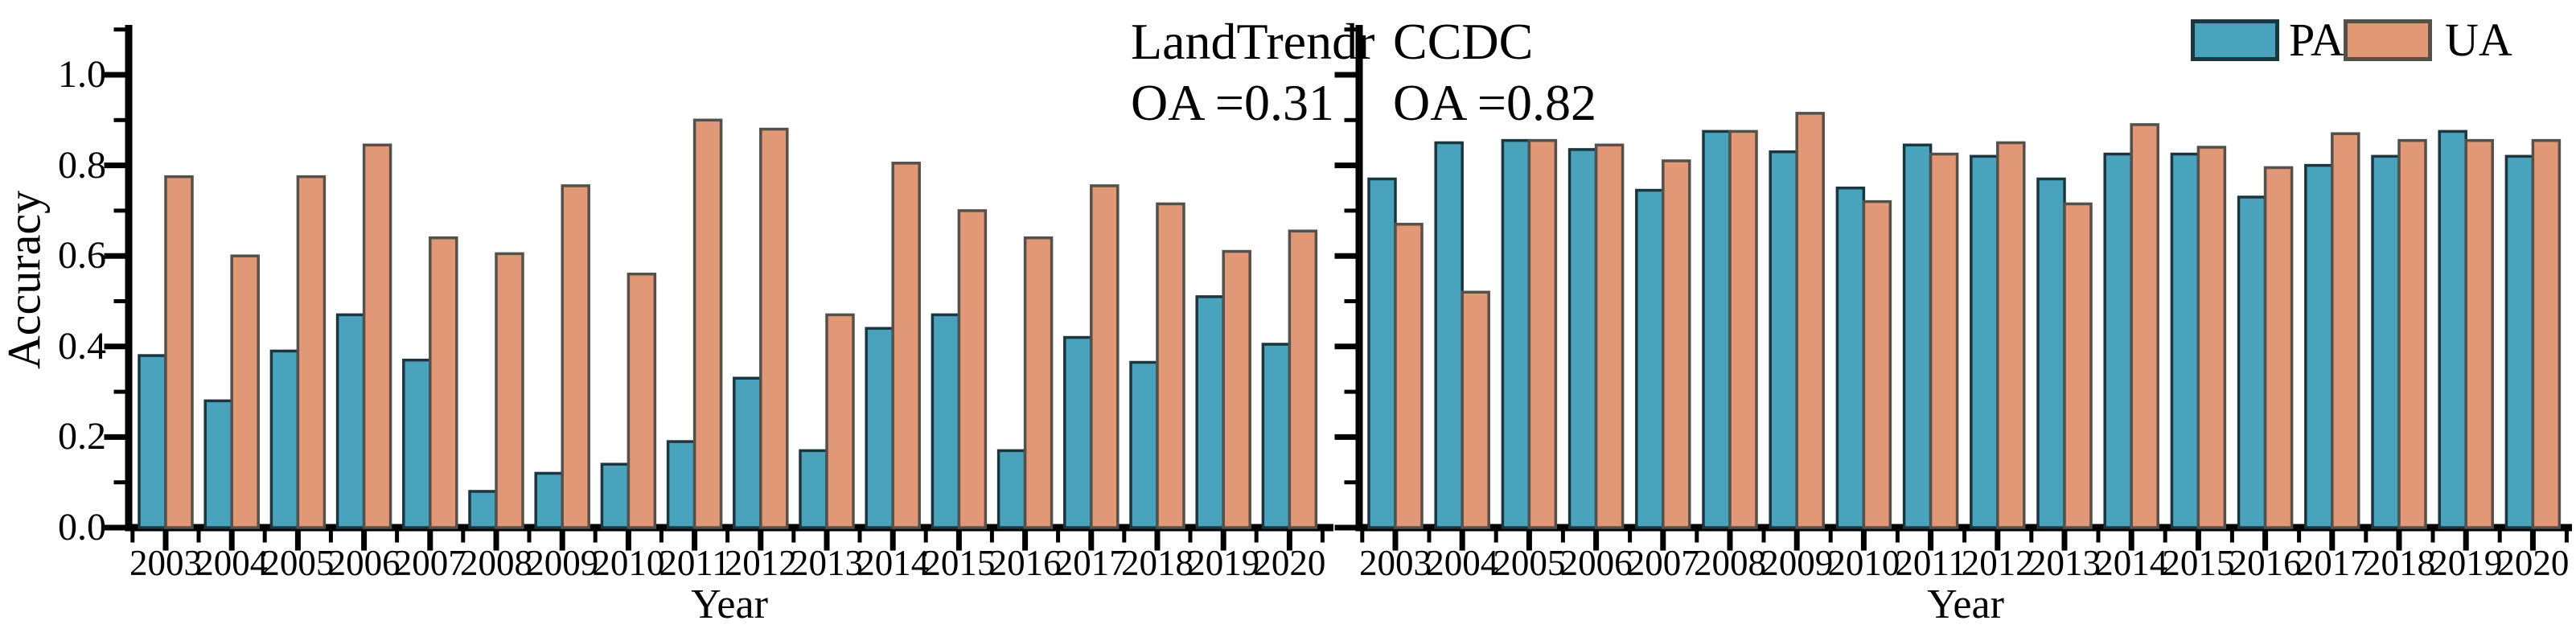  What do you see at coordinates (1210, 412) in the screenshot?
I see `bar-pa-2019` at bounding box center [1210, 412].